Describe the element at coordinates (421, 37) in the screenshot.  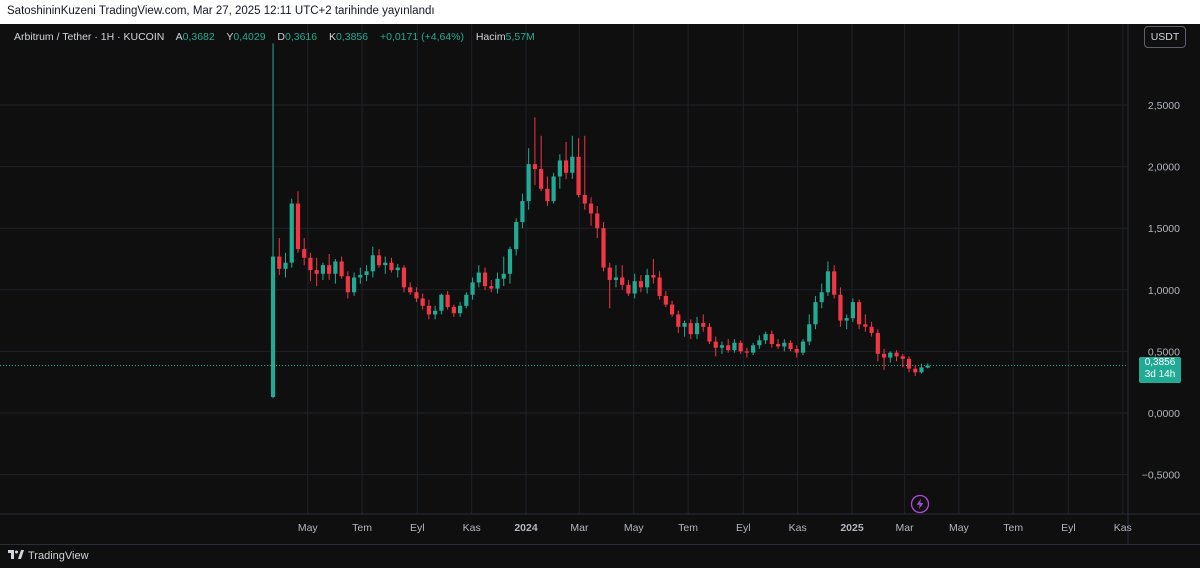
I see `change-value: +0,0171 (+4,64%)` at that location.